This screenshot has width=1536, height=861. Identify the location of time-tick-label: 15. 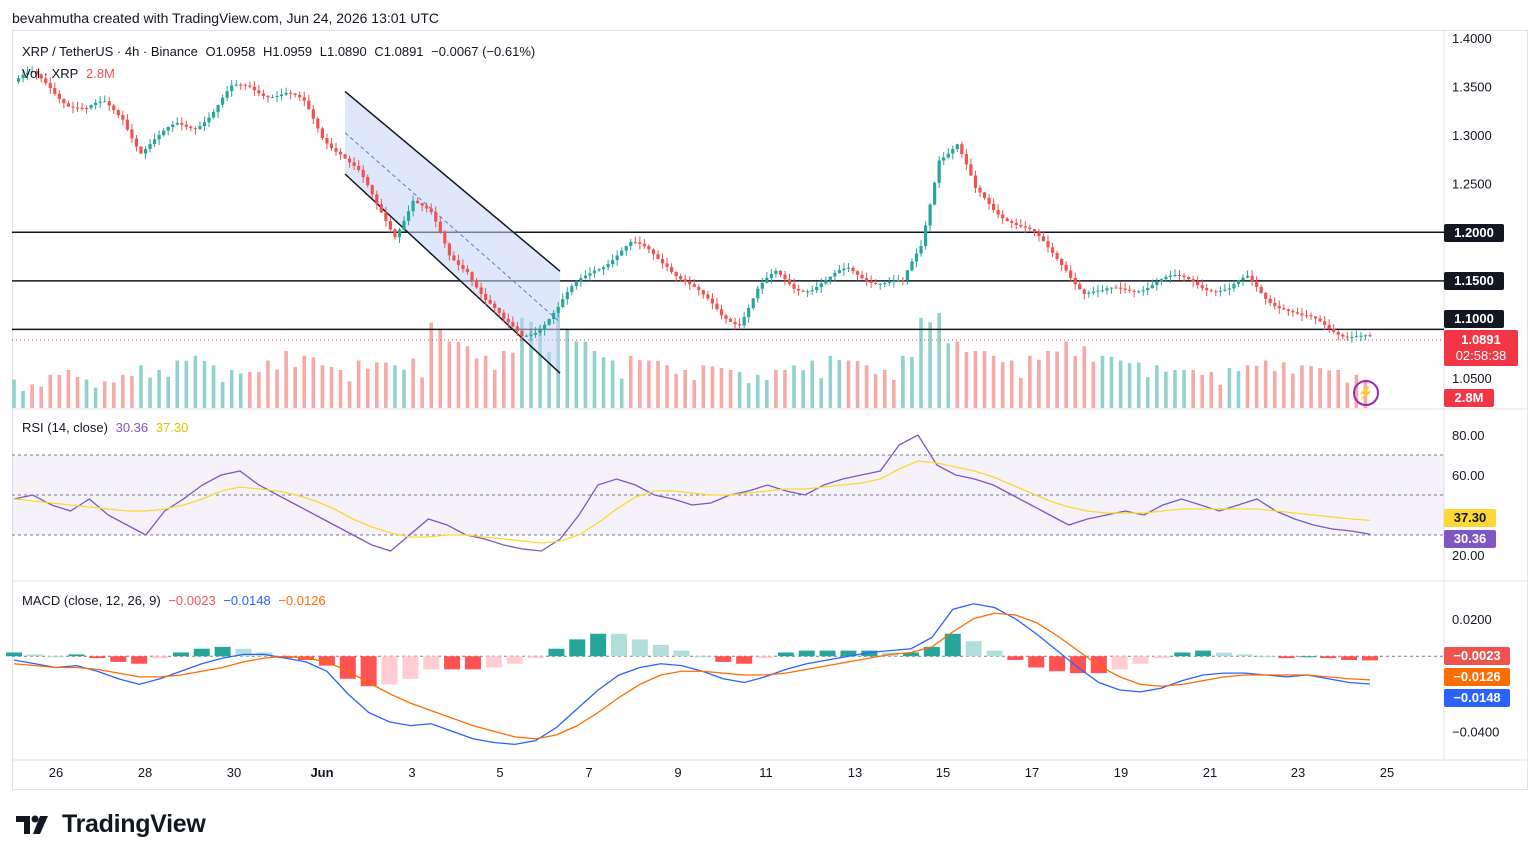
(943, 772).